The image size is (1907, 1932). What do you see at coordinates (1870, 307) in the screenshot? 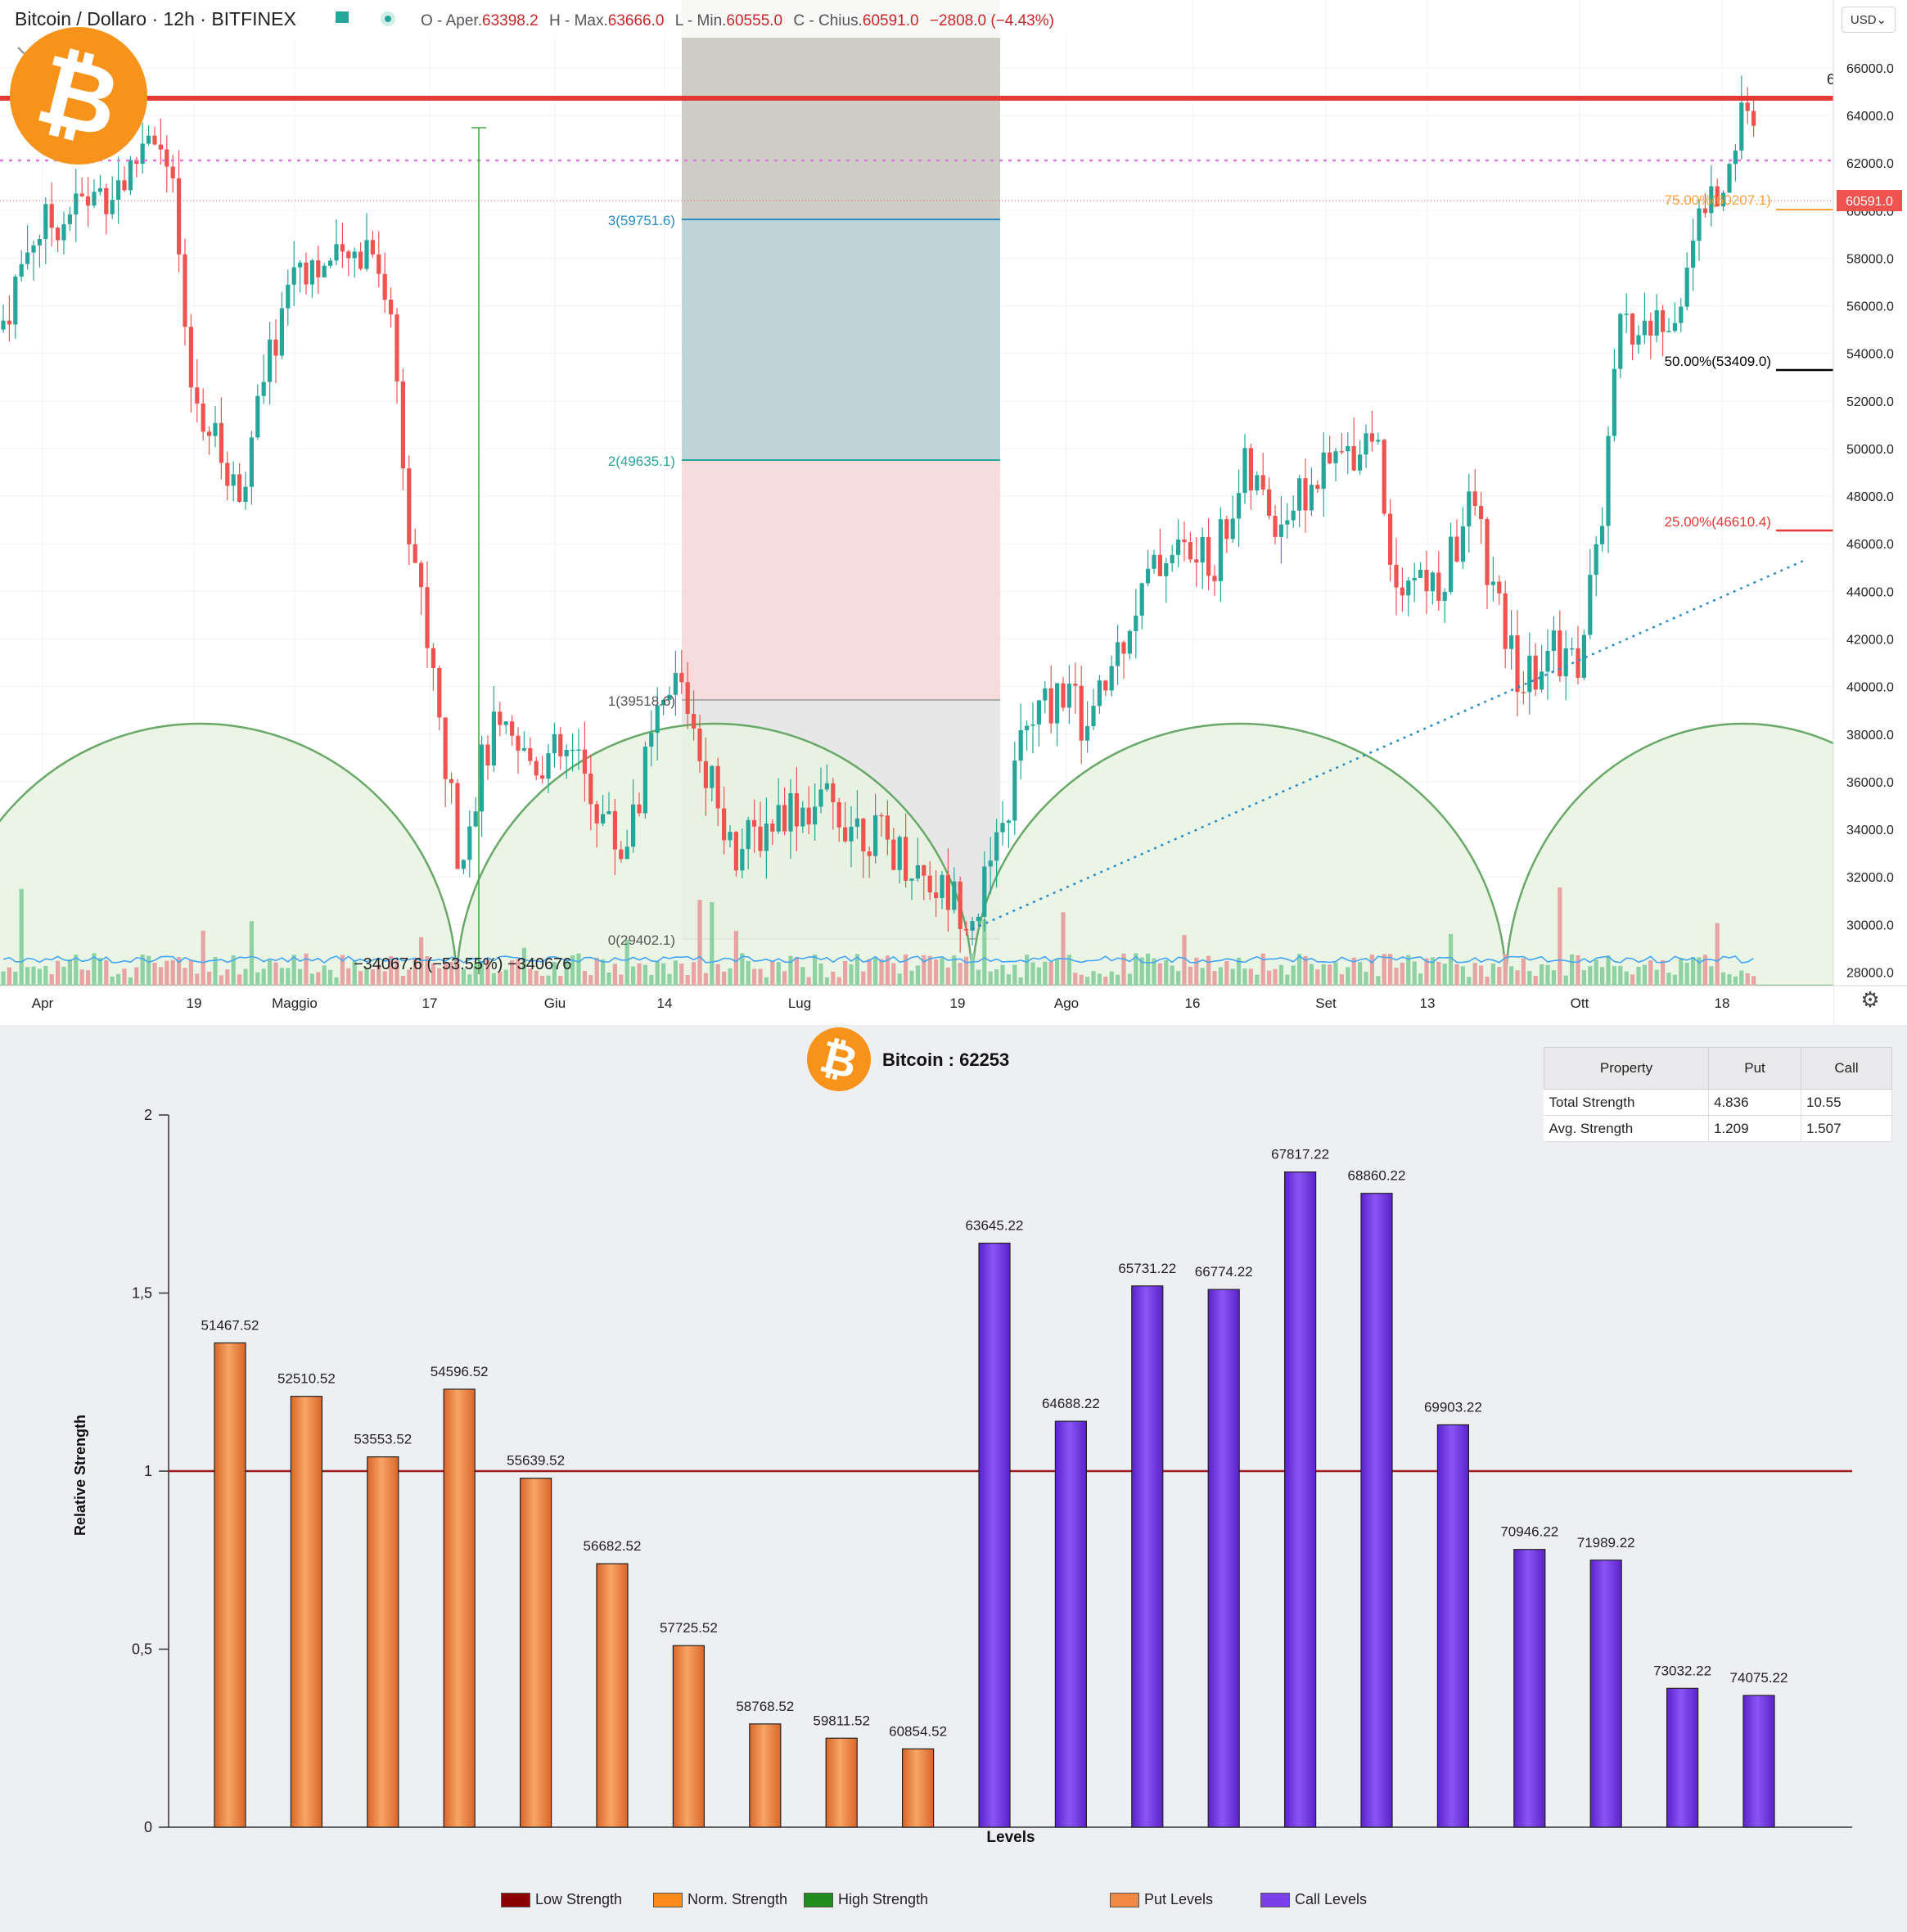
I see `price-tick-label: 56000.0` at bounding box center [1870, 307].